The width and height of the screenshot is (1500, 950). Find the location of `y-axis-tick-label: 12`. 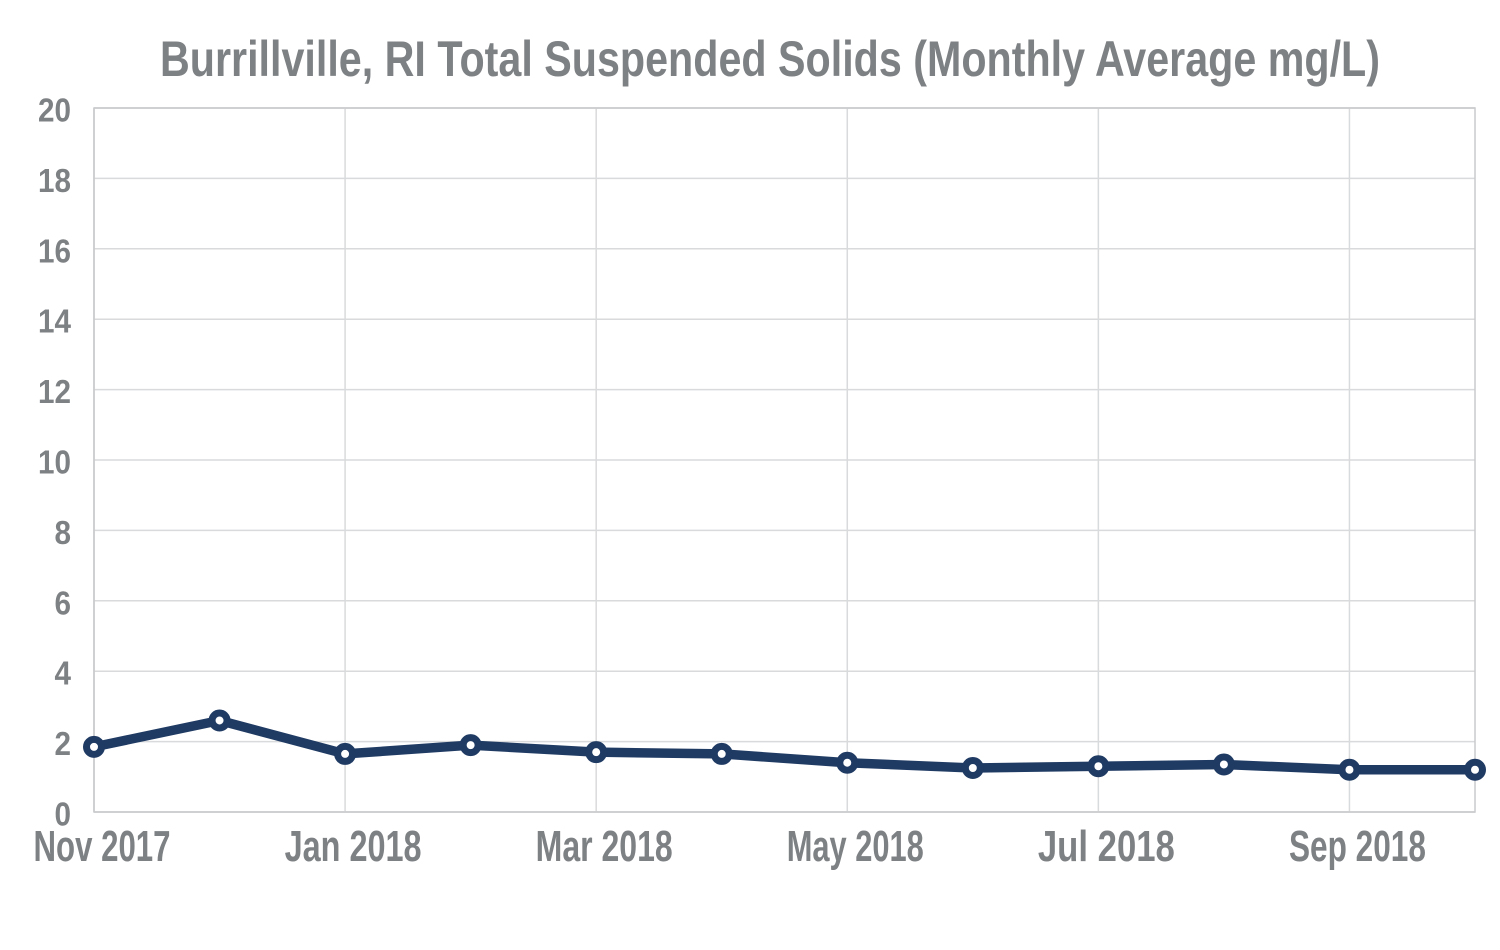

y-axis-tick-label: 12 is located at coordinates (54, 391).